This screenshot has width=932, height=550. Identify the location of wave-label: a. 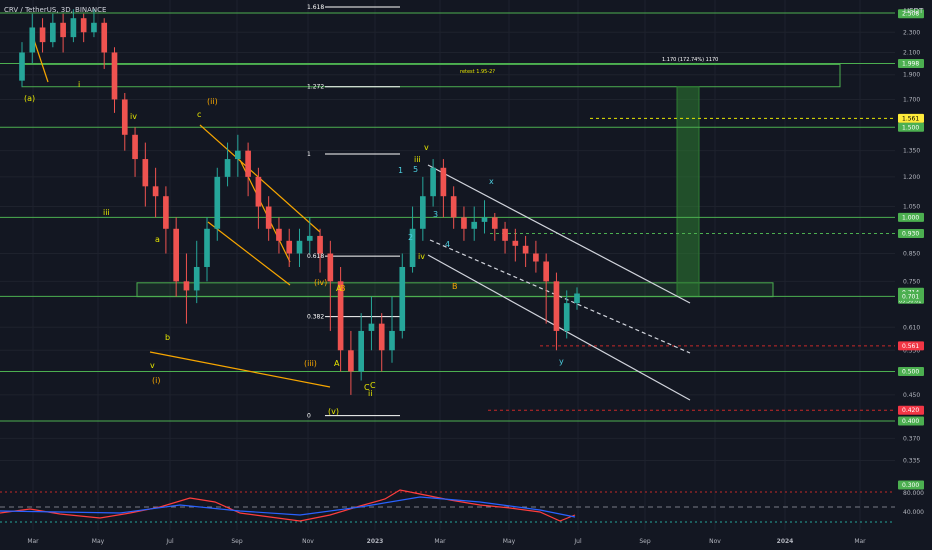
(157, 239).